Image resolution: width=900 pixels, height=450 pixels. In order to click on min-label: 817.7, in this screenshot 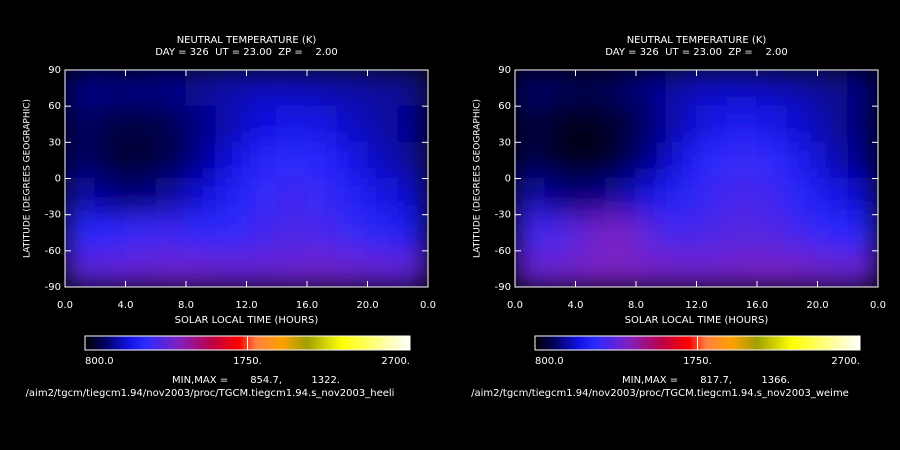, I will do `click(716, 380)`.